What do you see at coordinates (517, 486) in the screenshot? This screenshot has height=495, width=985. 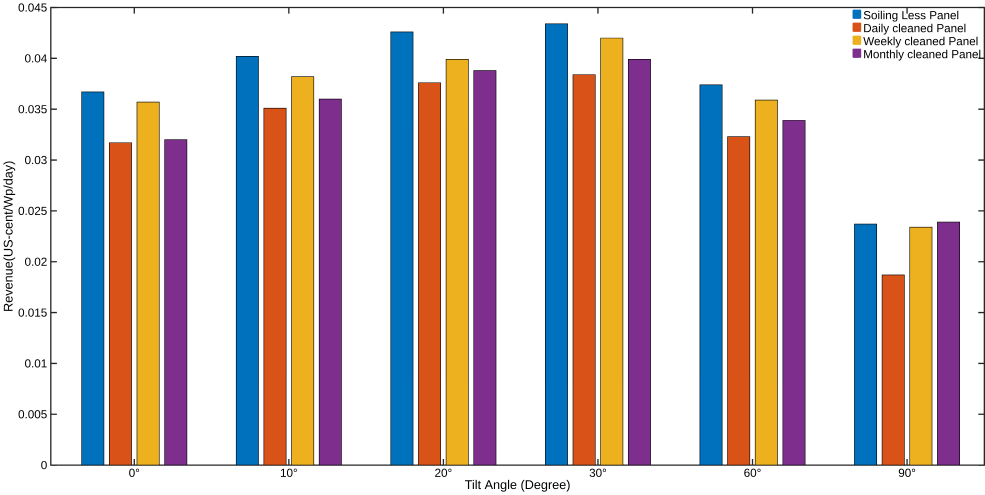 I see `x-axis-title: Tilt Angle (Degree)` at bounding box center [517, 486].